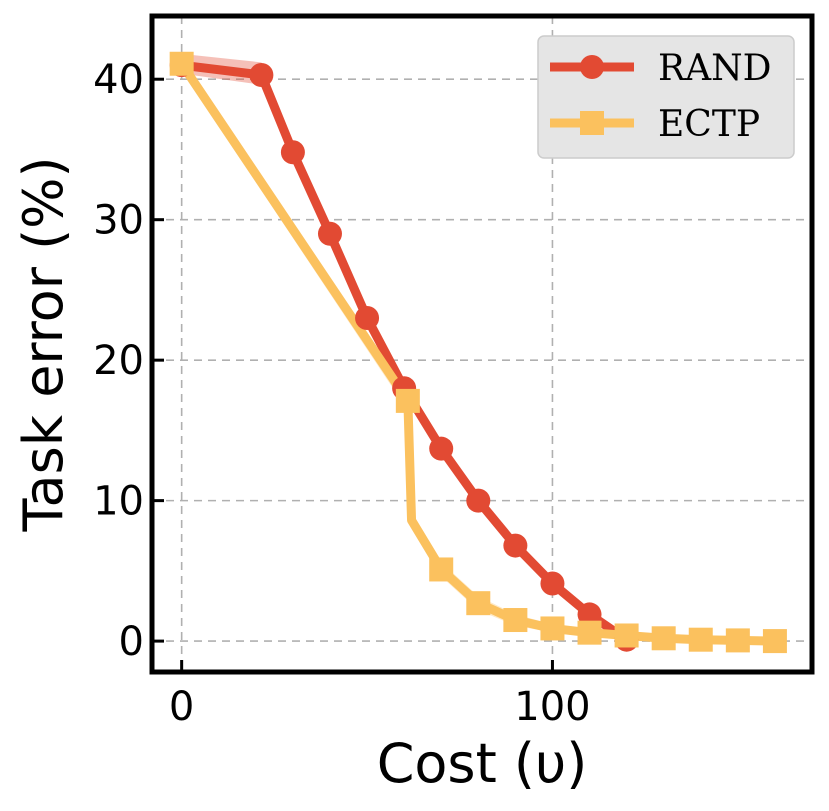 This screenshot has width=829, height=811. I want to click on legend-rand-marker, so click(592, 67).